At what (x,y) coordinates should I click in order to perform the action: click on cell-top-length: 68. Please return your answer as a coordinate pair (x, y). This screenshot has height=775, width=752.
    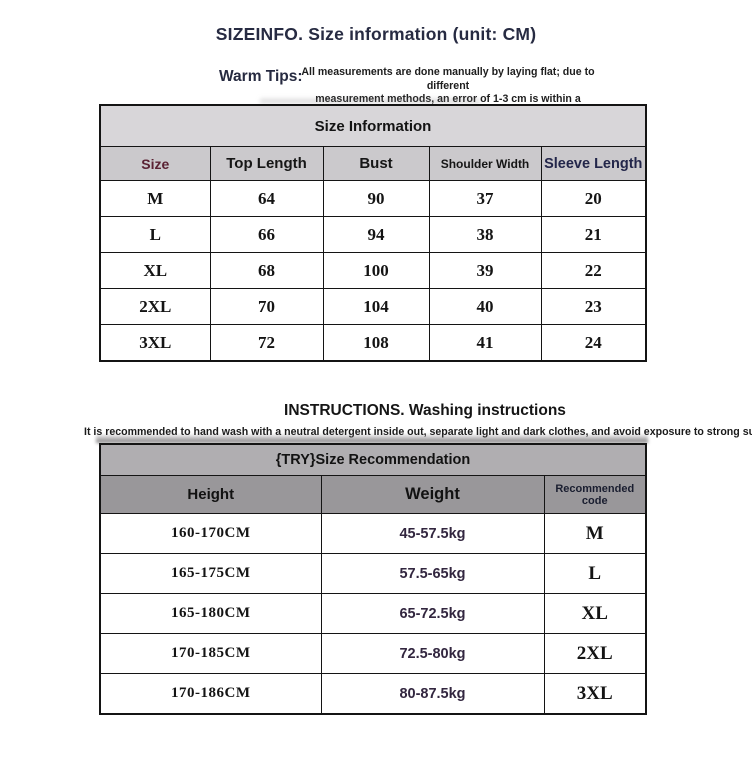
    Looking at the image, I should click on (266, 270).